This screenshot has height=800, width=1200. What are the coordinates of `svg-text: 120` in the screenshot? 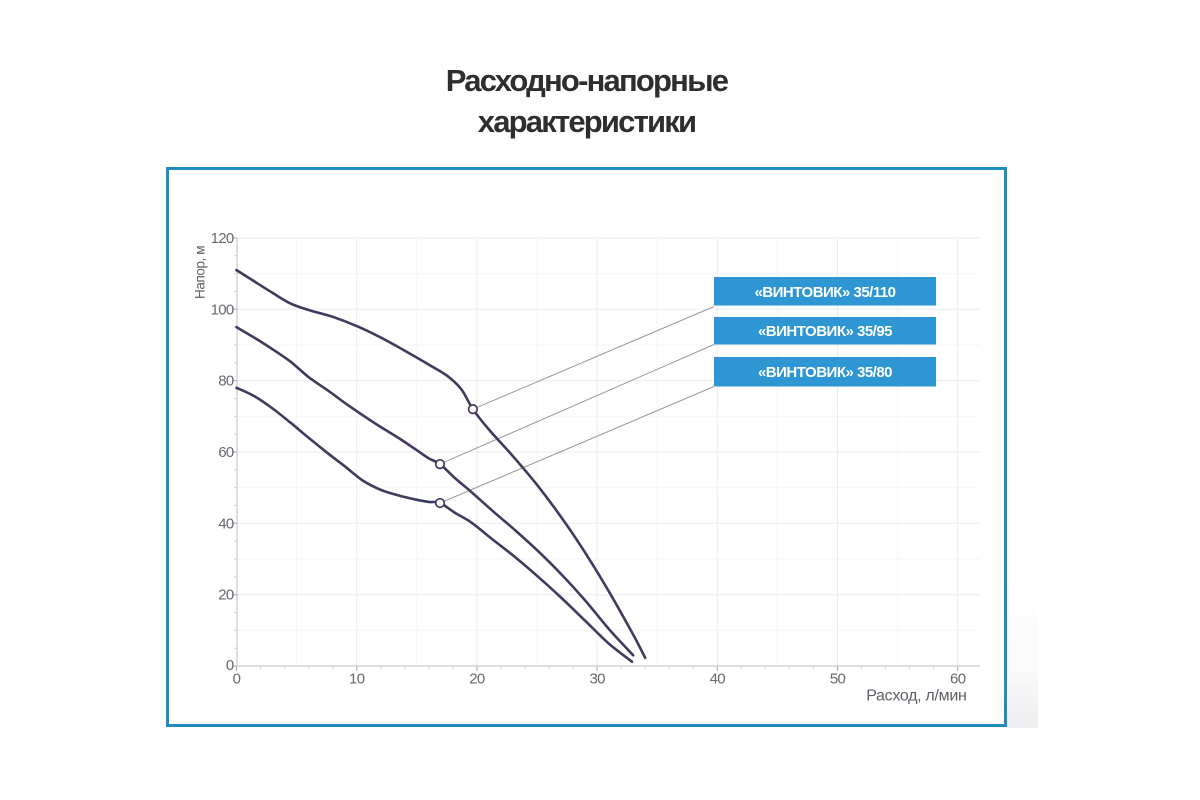 It's located at (222, 238).